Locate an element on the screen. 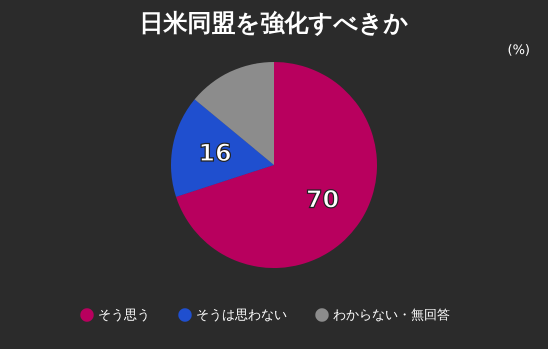 The image size is (548, 349). data-label: 16 is located at coordinates (215, 152).